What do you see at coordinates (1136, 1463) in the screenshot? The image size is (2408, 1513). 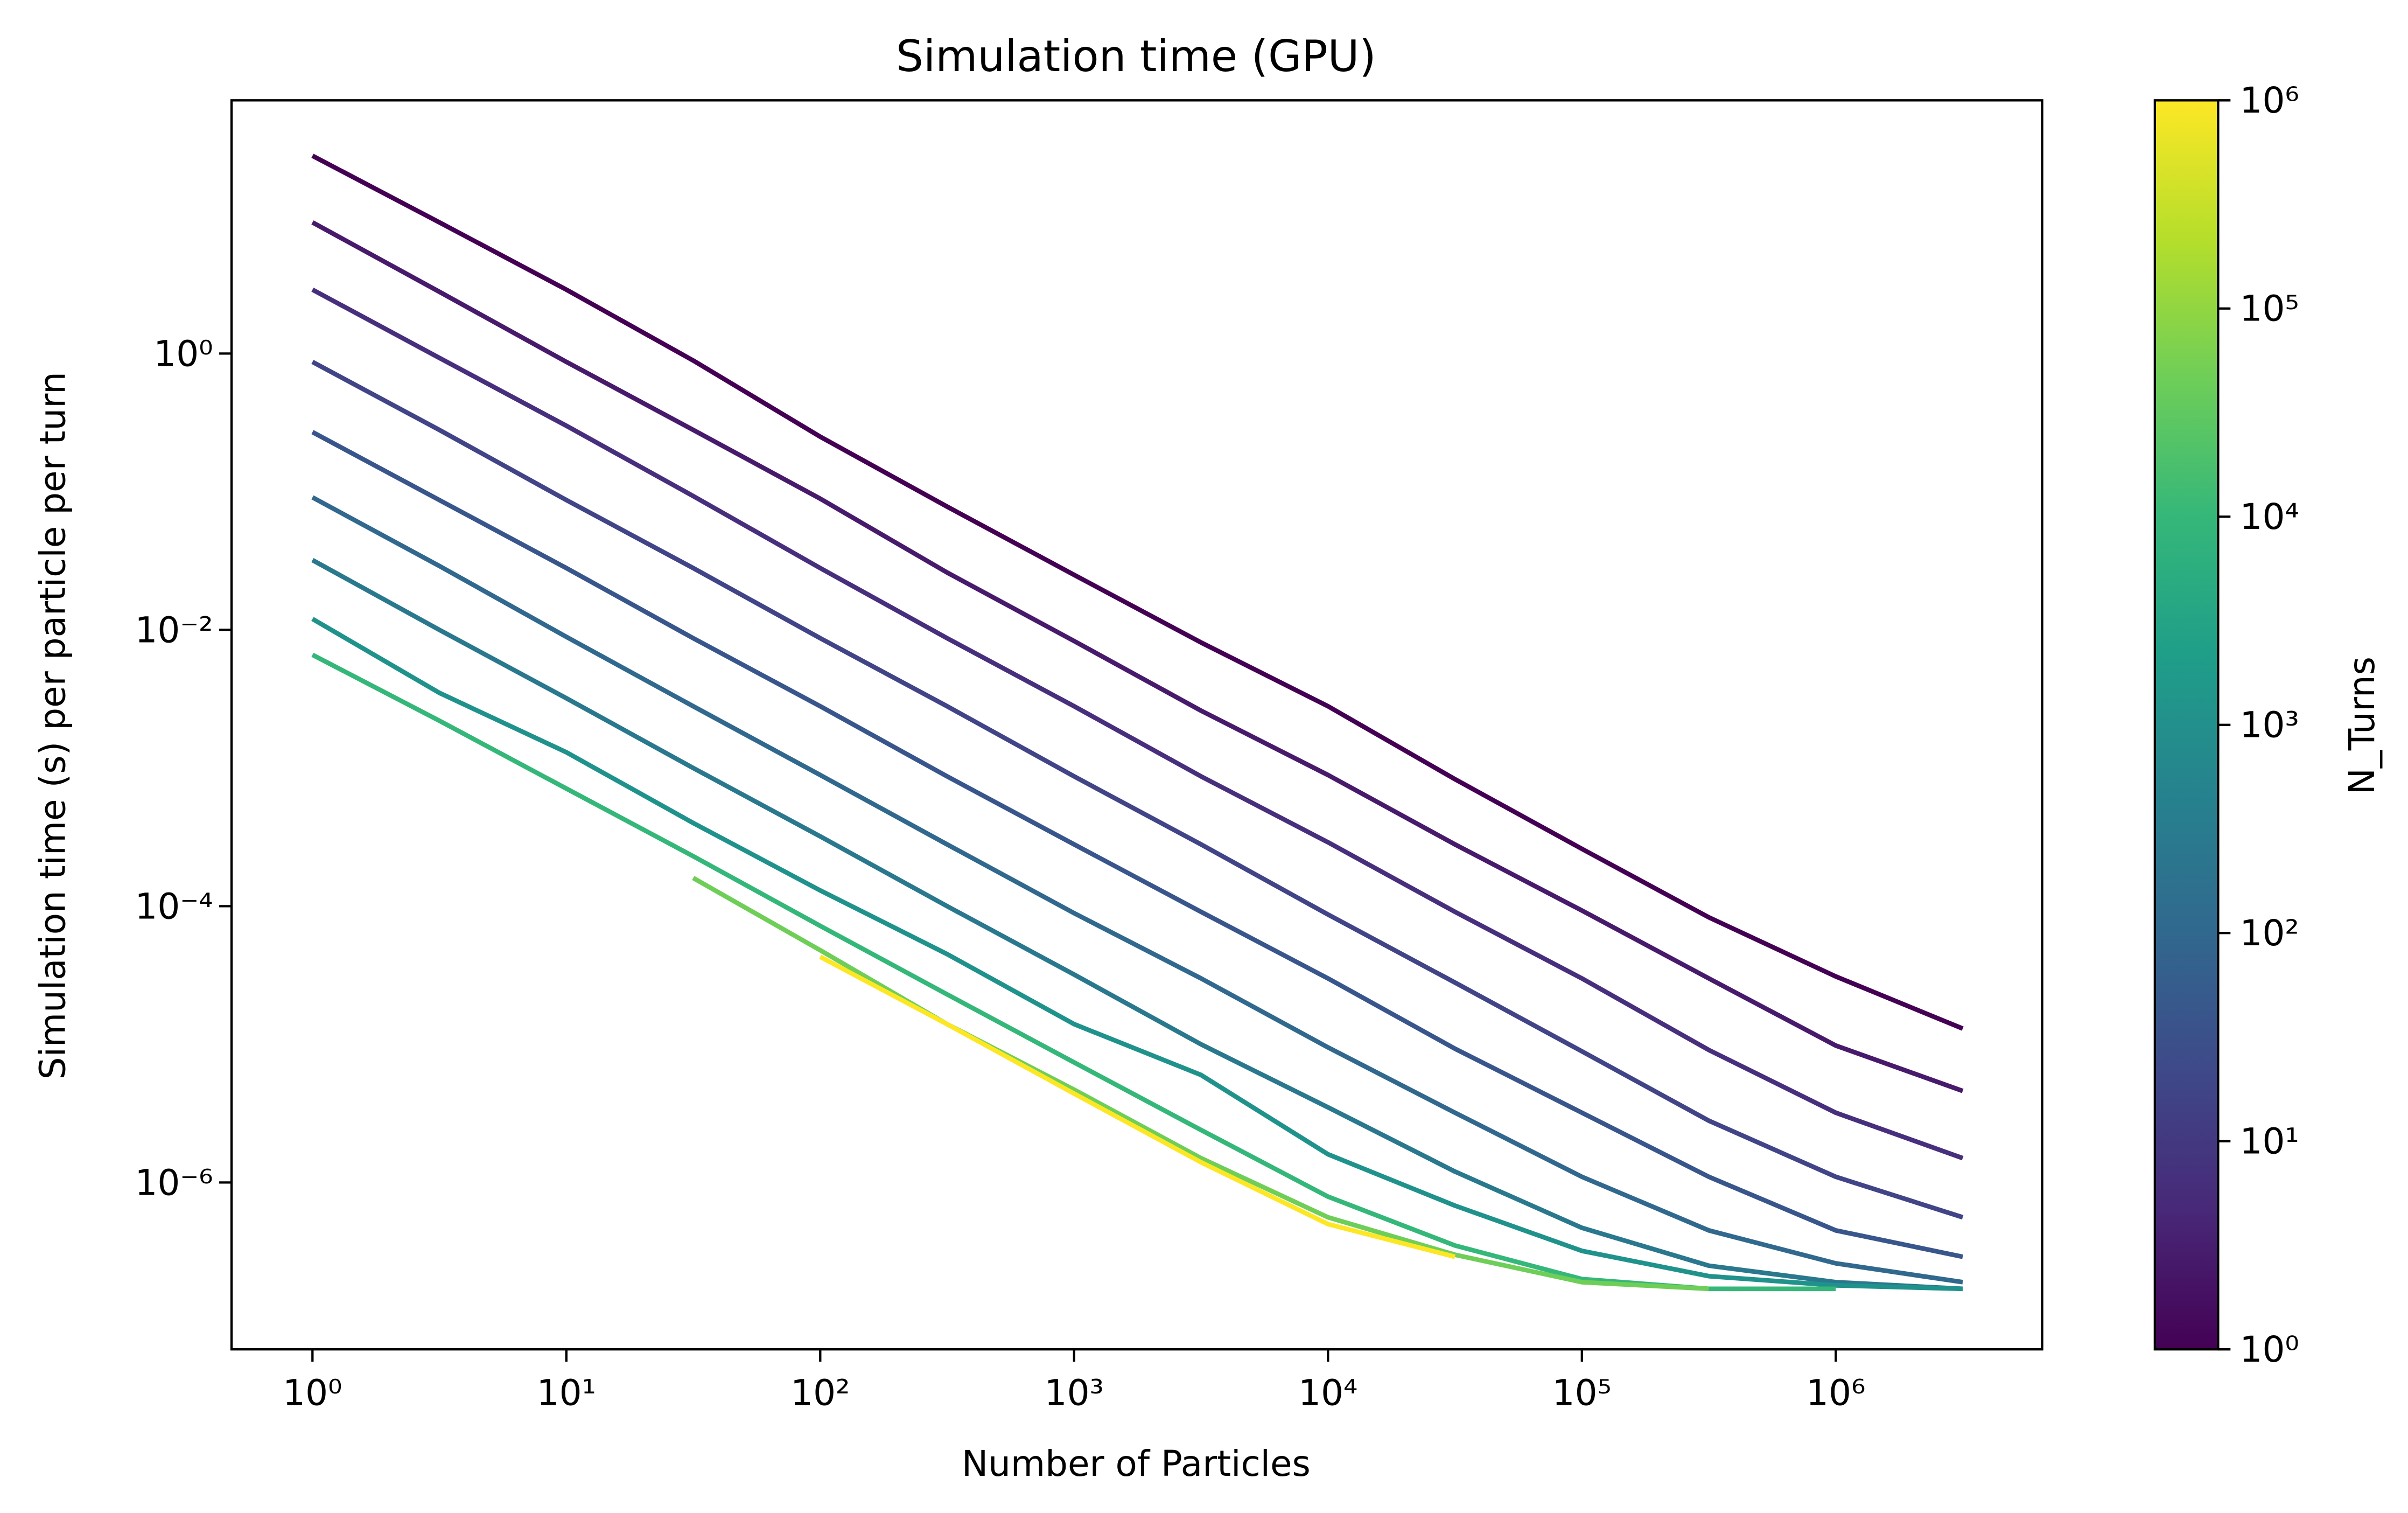 I see `x-axis-label: Number of Particles` at bounding box center [1136, 1463].